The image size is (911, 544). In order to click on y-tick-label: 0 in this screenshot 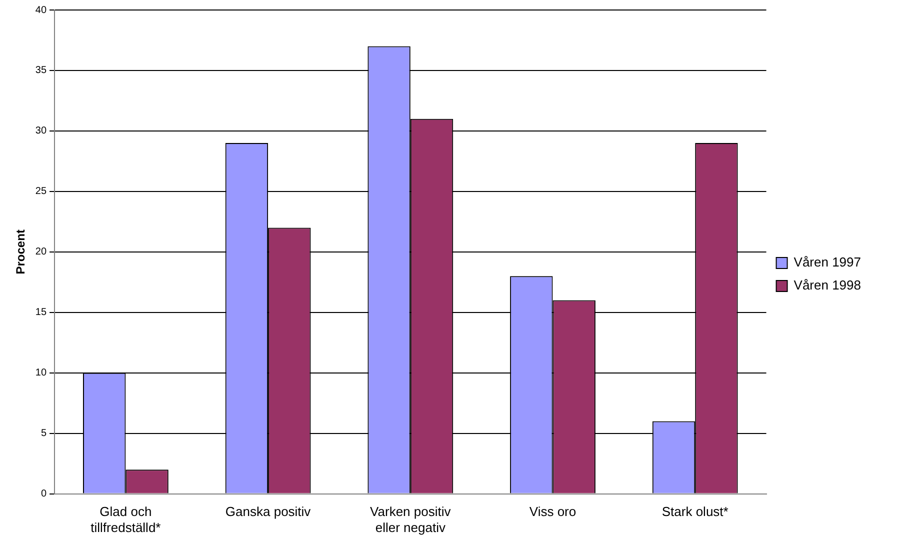, I will do `click(43, 494)`.